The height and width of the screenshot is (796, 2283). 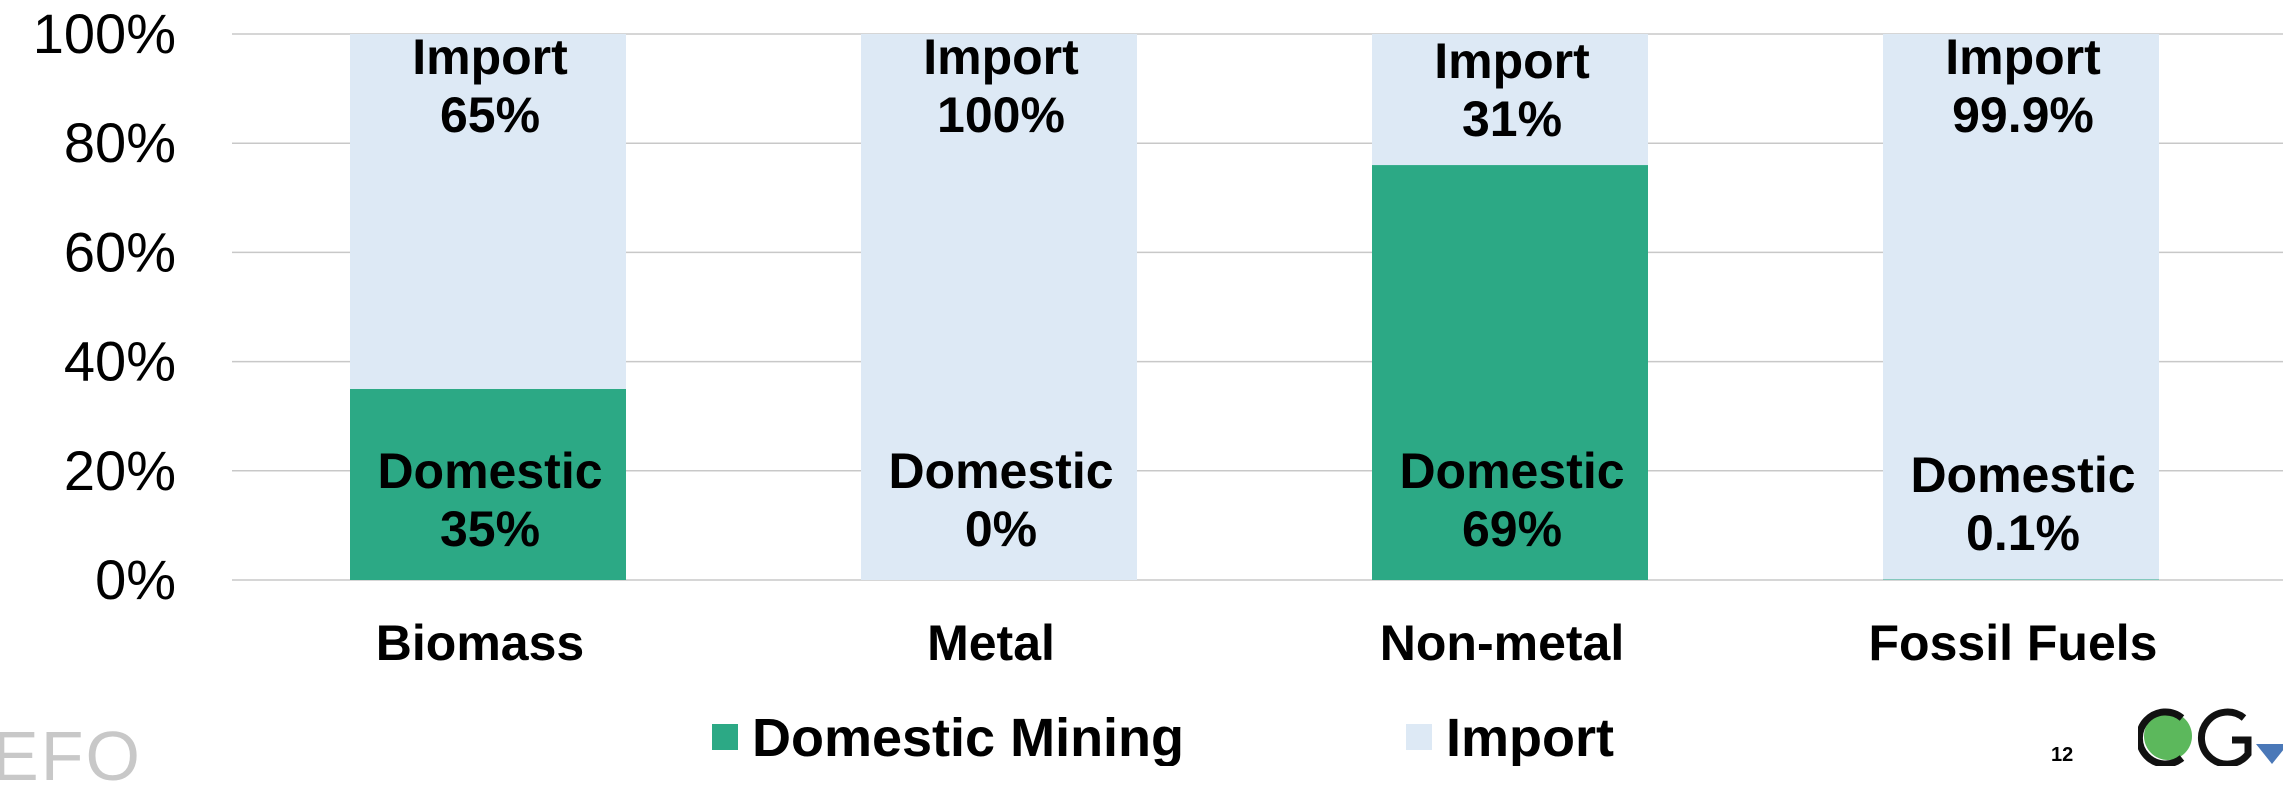 I want to click on data-label: 99.9%, so click(x=2023, y=115).